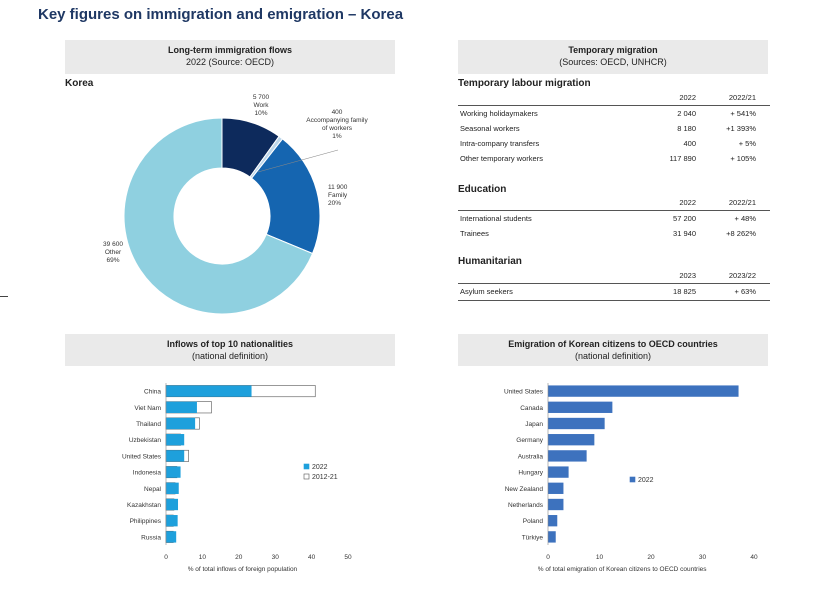 This screenshot has height=598, width=821. I want to click on humanitarian-heading: Humanitarian, so click(490, 261).